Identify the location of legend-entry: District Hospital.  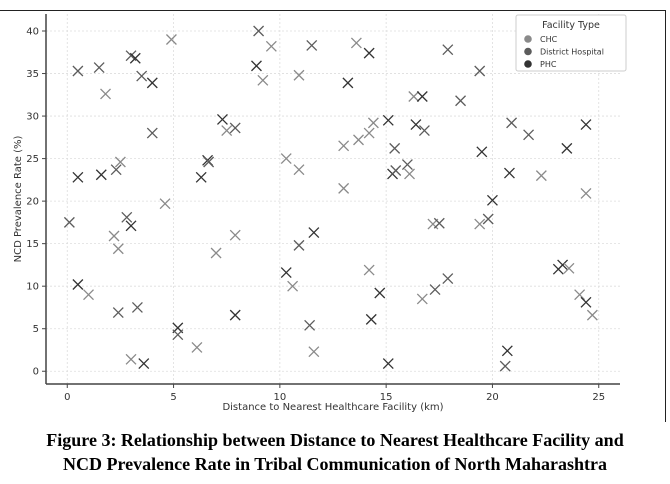
(572, 52).